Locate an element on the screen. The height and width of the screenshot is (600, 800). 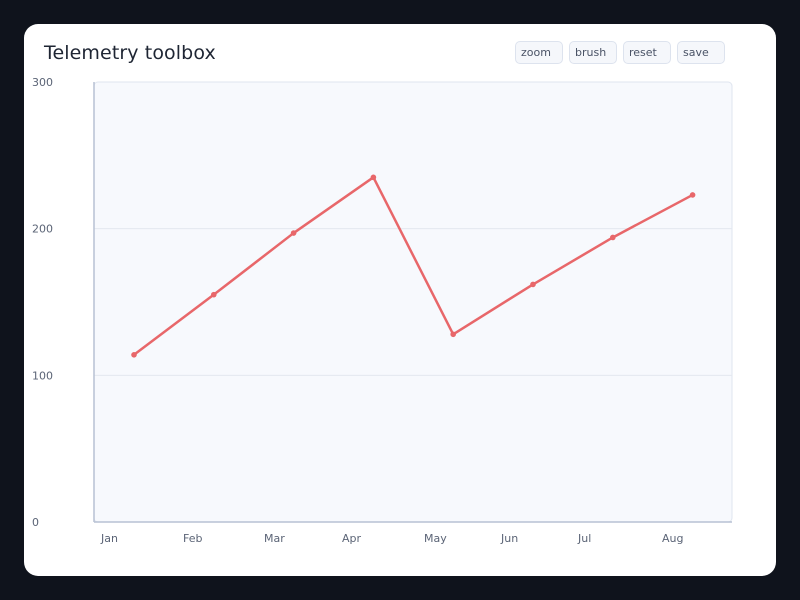
y-tick-label: 300 is located at coordinates (42, 82).